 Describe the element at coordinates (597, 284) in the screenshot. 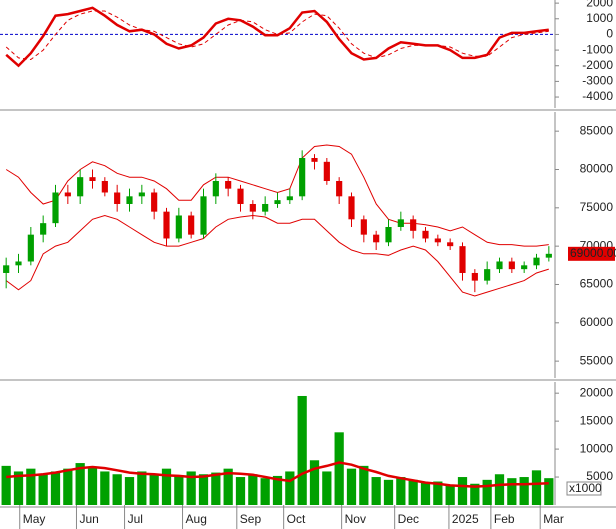

I see `y-tick-label: 65000` at that location.